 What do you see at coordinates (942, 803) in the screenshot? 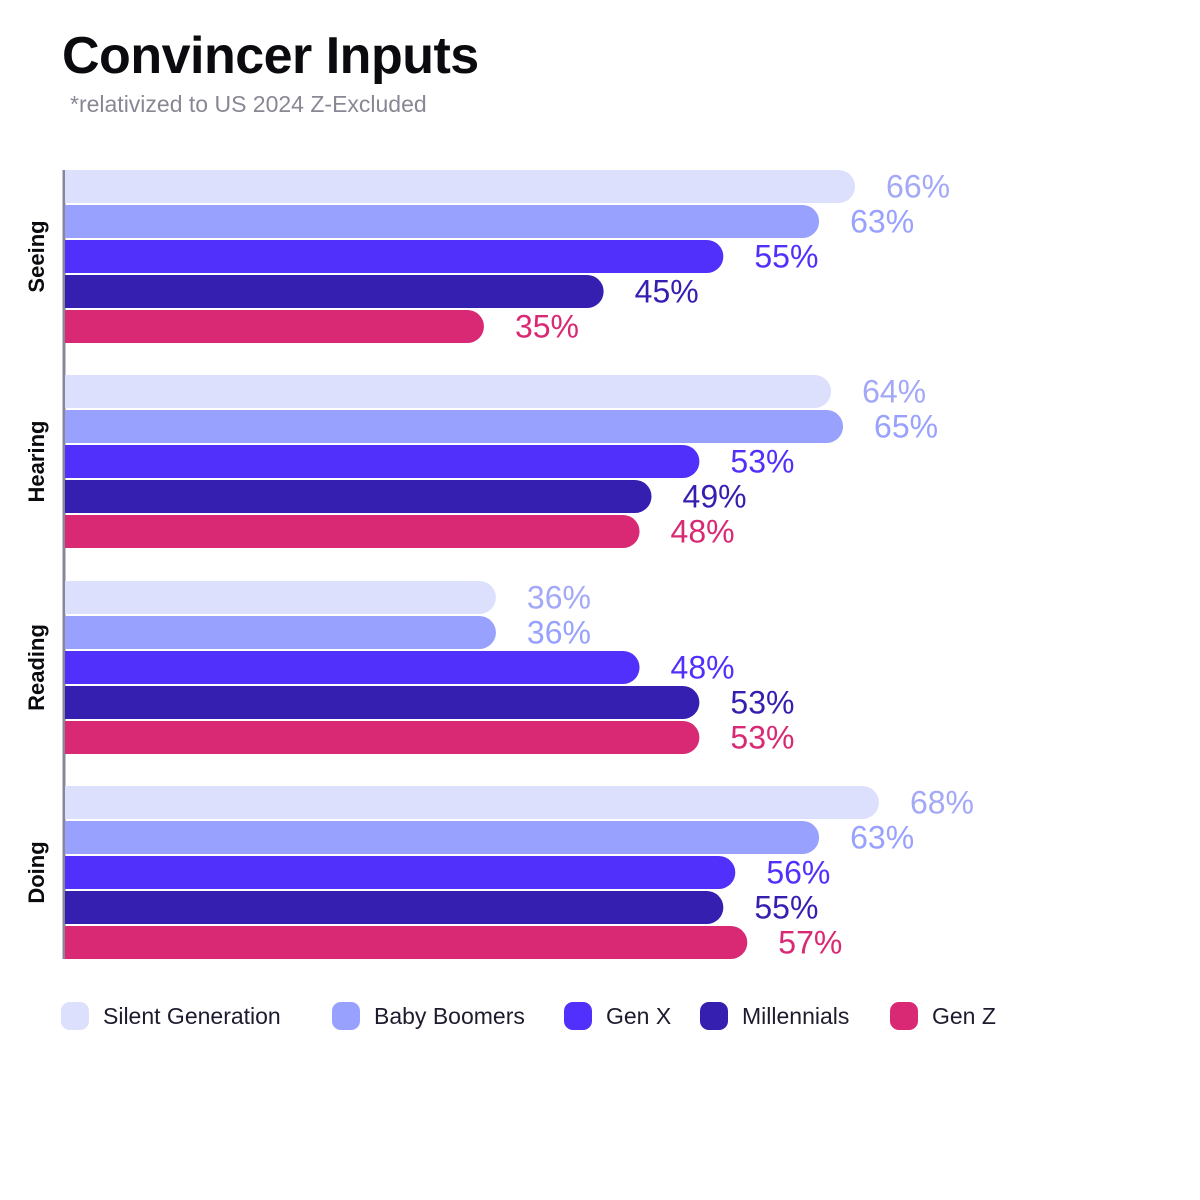
I see `data-label: 68%` at bounding box center [942, 803].